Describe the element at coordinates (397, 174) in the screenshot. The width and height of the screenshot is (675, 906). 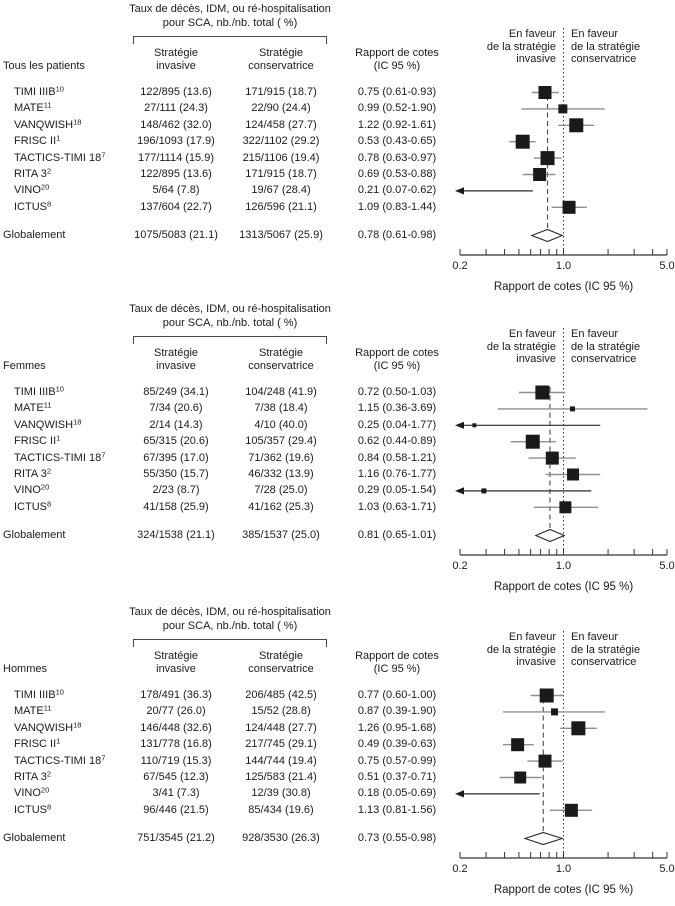
I see `odds-ratio-value: 0.69 (0.53-0.88)` at that location.